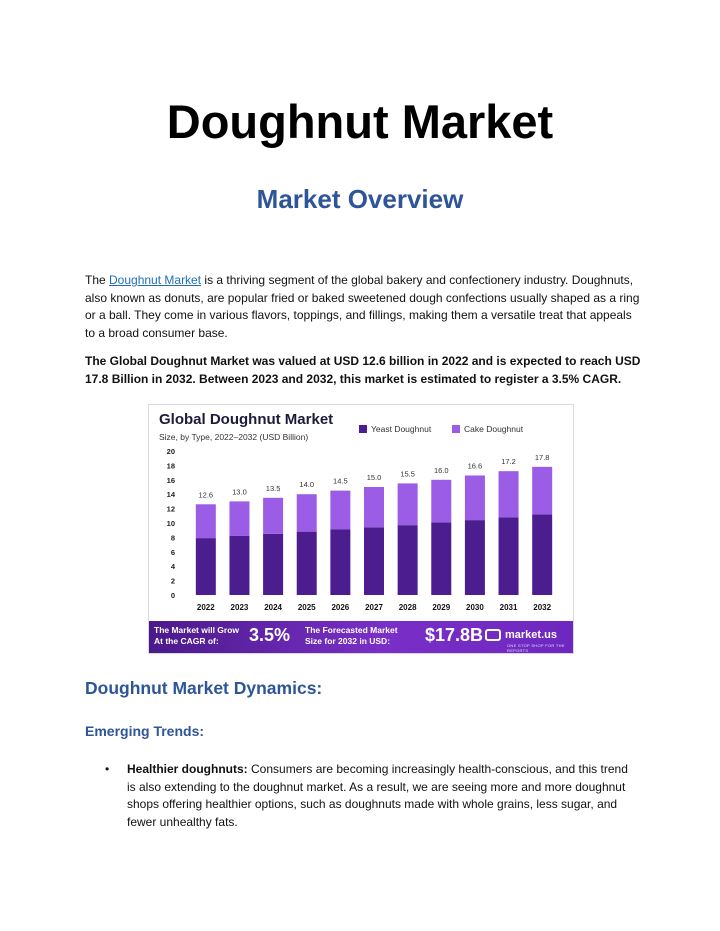 The height and width of the screenshot is (931, 720). I want to click on x-tick-label-2030: 2030, so click(475, 607).